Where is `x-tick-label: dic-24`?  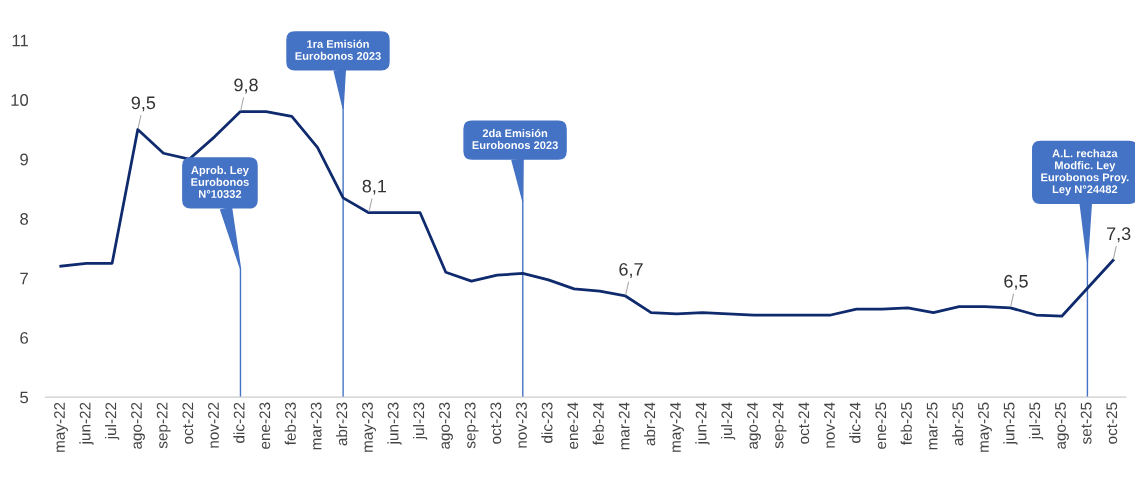
x-tick-label: dic-24 is located at coordinates (855, 422).